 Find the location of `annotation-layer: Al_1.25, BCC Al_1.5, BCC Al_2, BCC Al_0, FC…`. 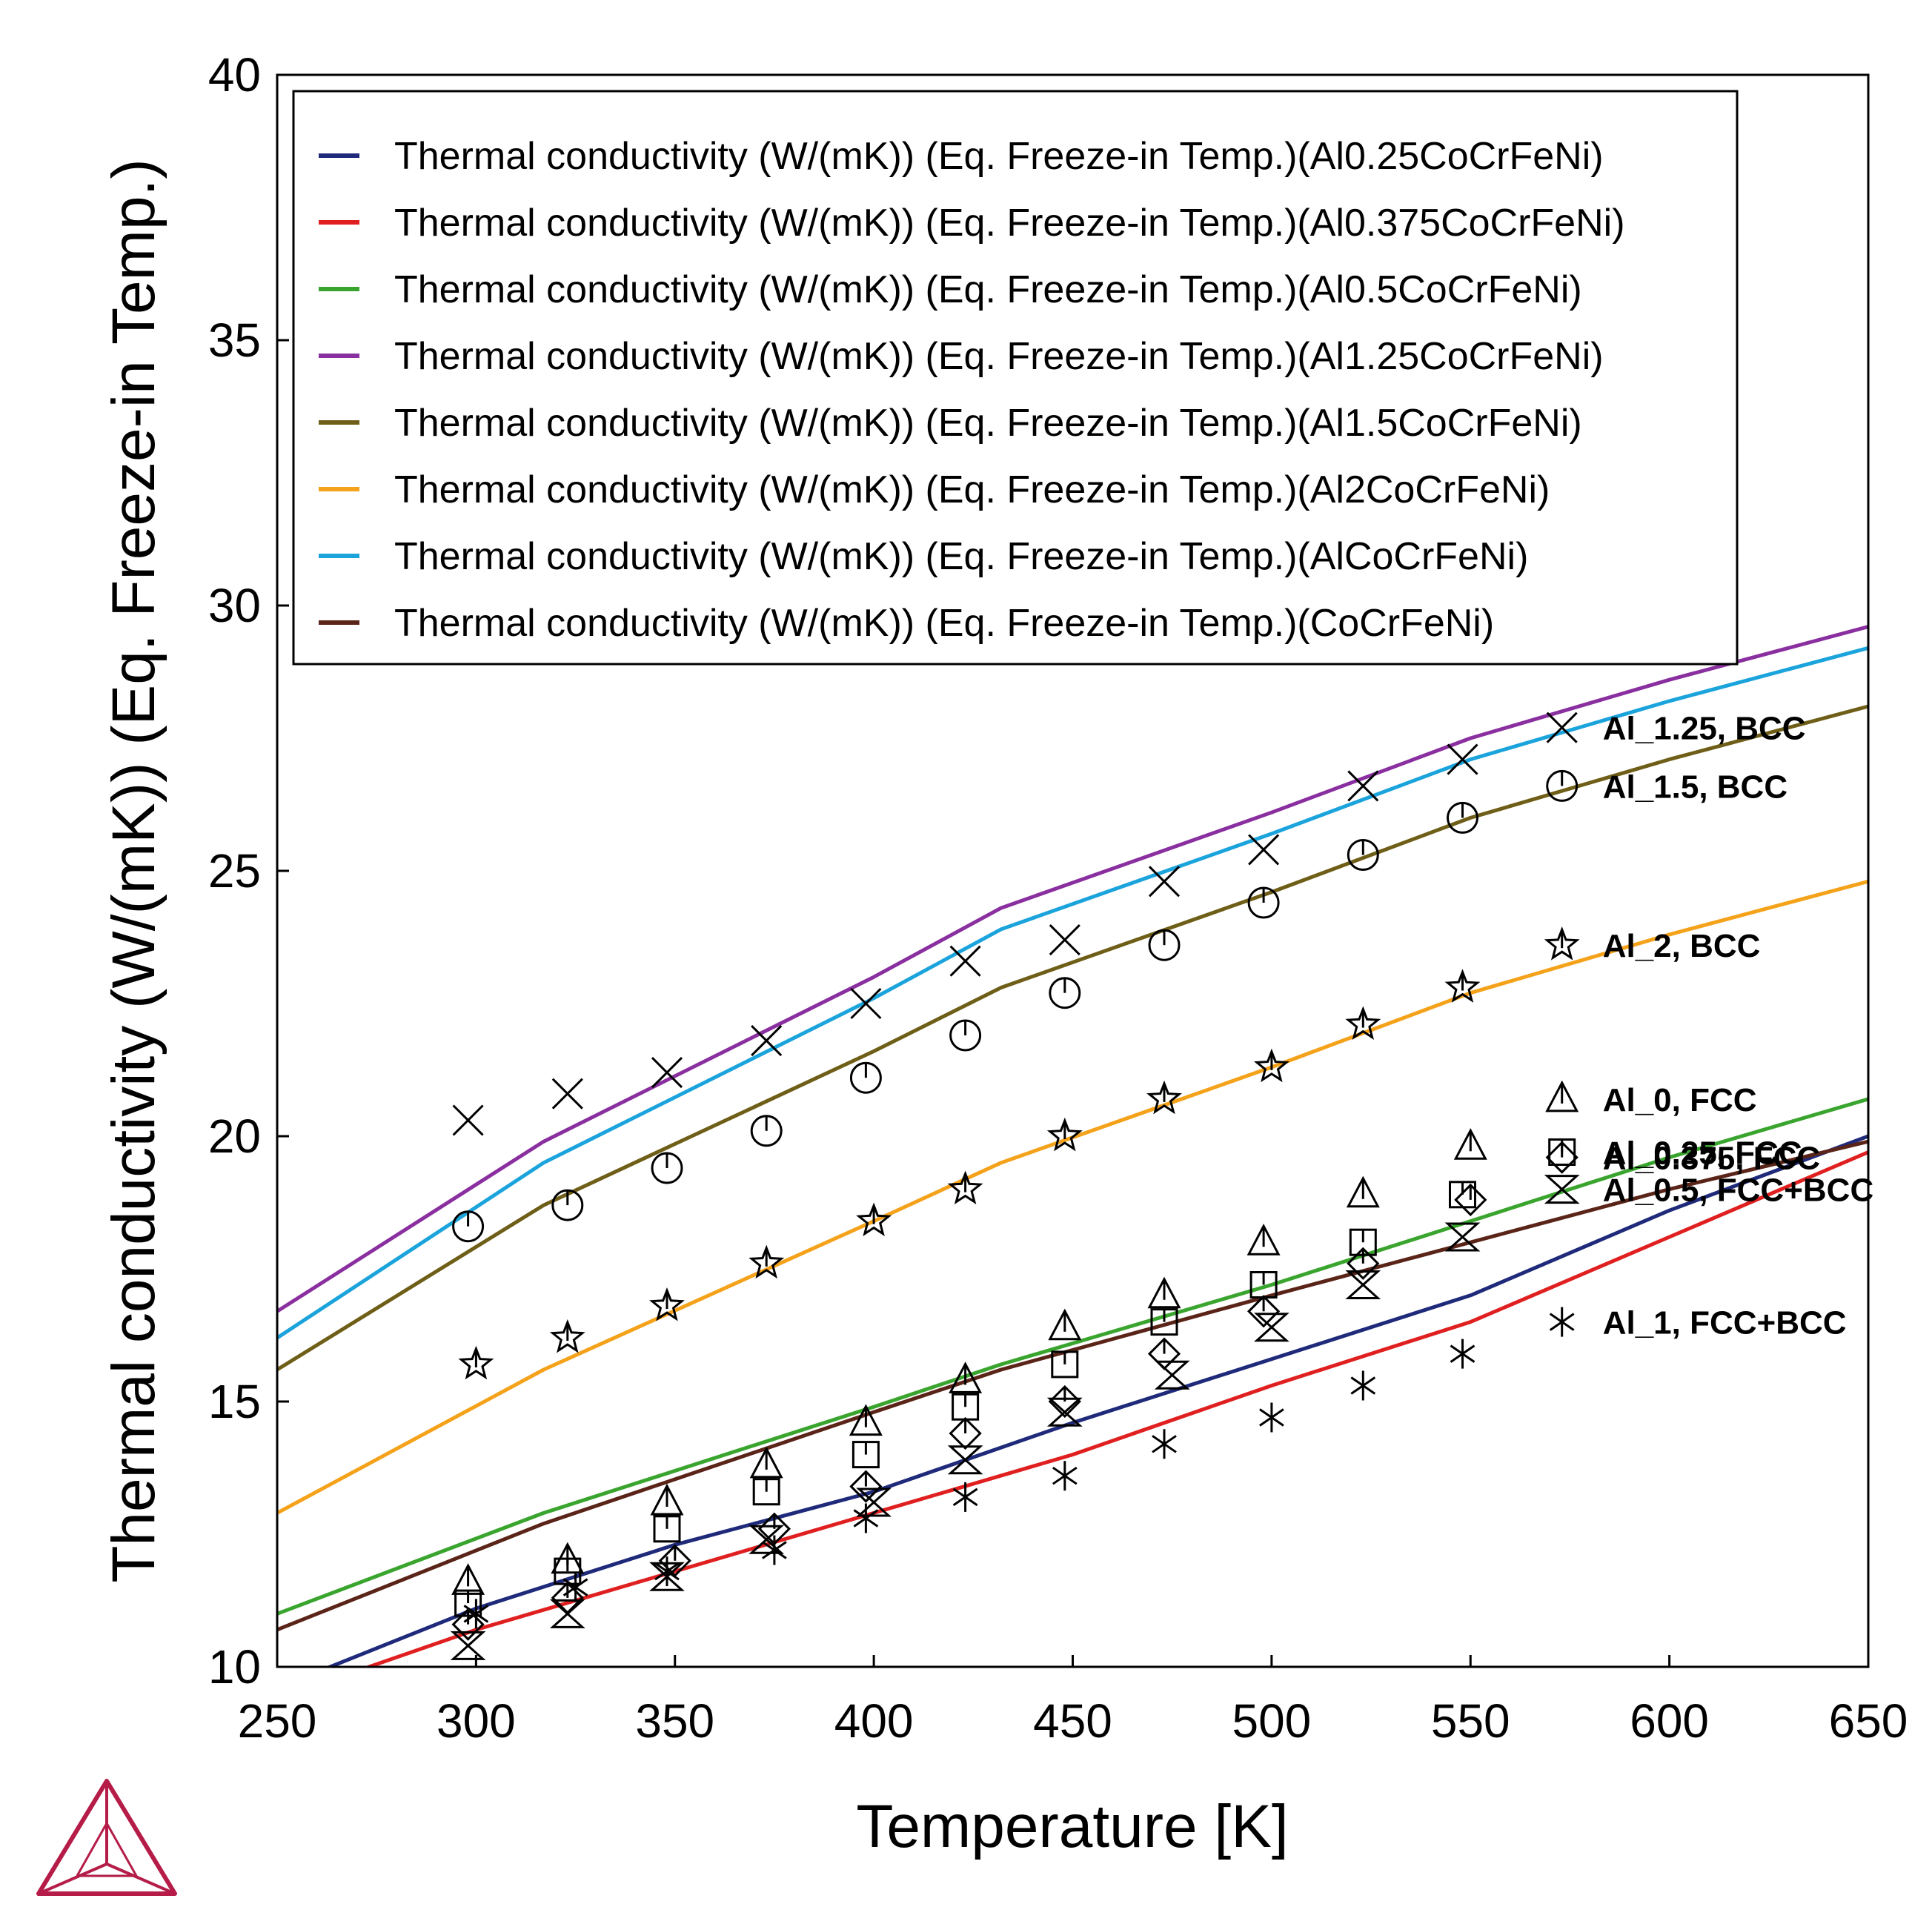

annotation-layer: Al_1.25, BCC Al_1.5, BCC Al_2, BCC Al_0, FC… is located at coordinates (1708, 1026).